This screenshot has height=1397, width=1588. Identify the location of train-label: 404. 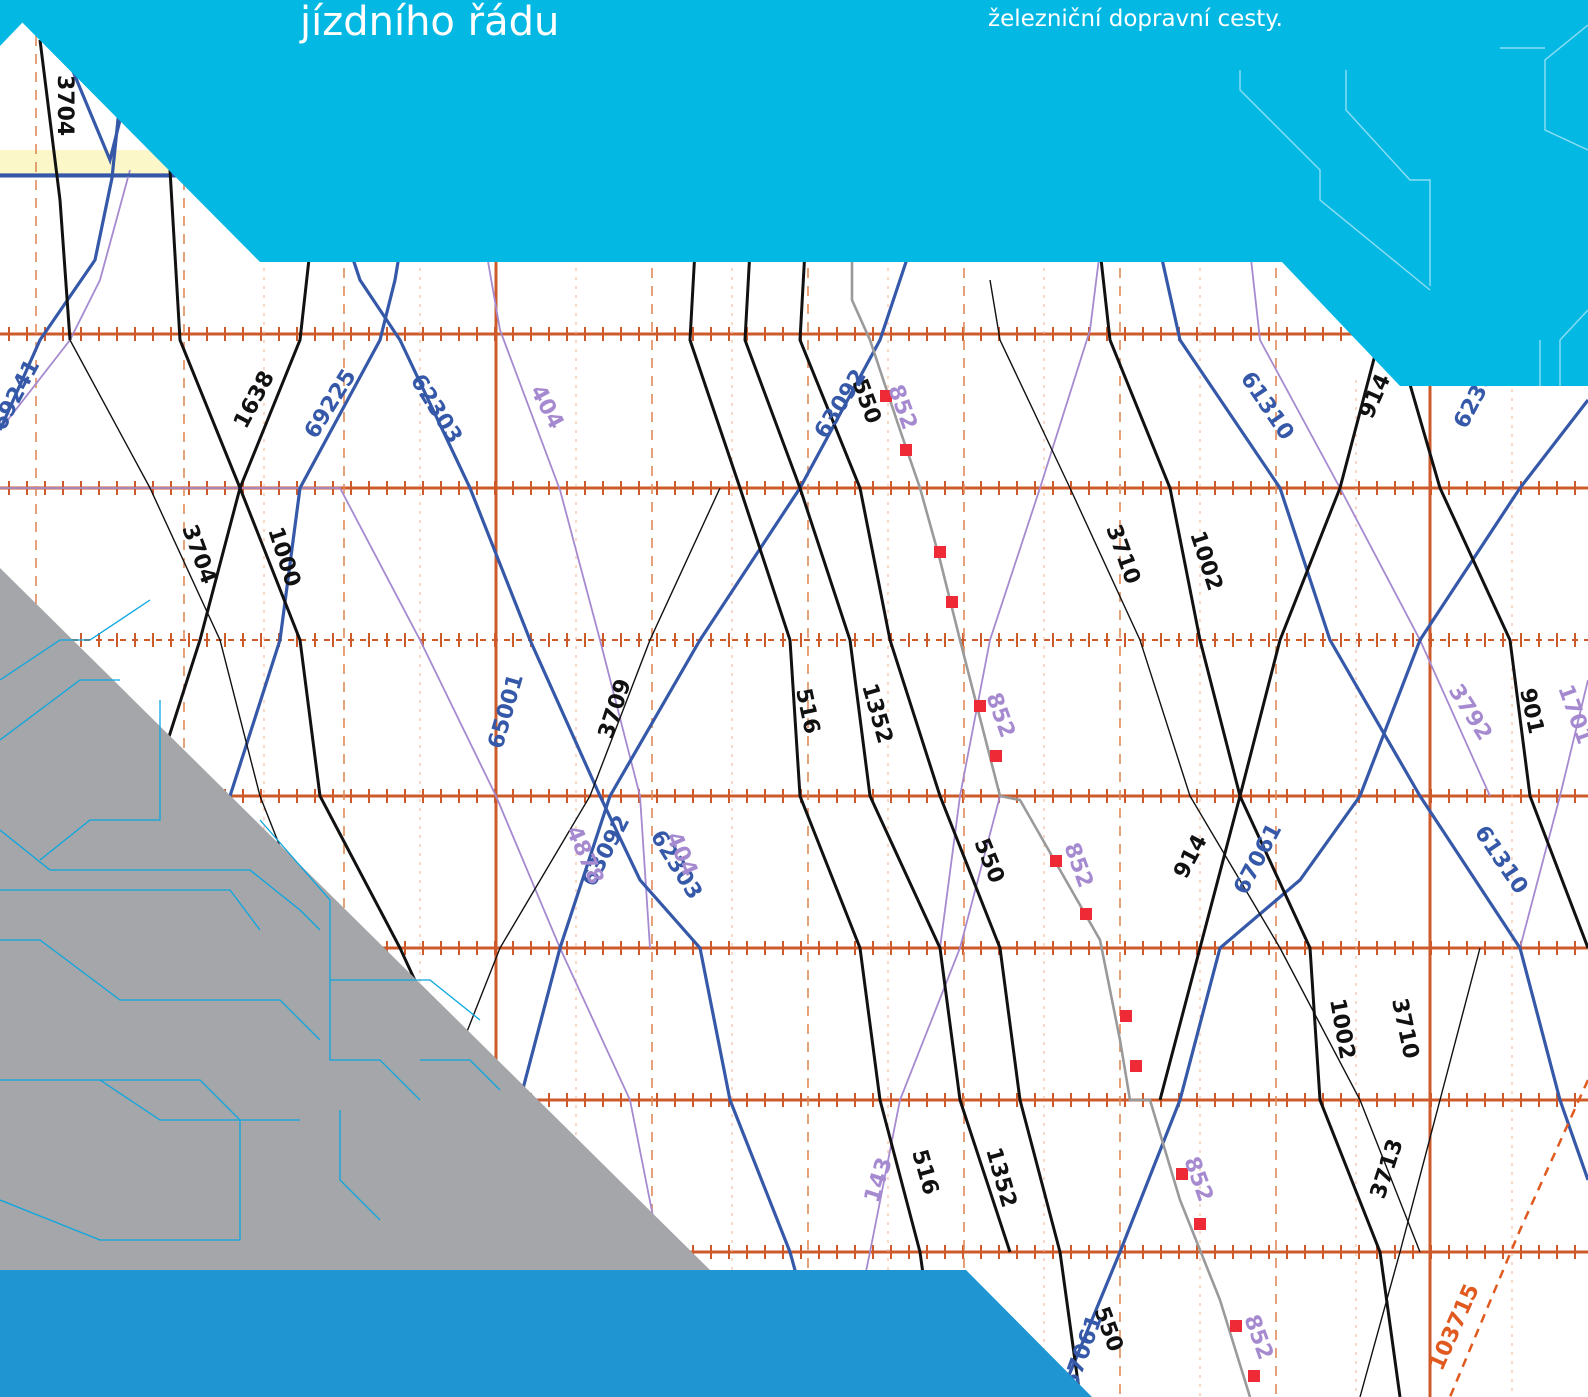
(547, 407).